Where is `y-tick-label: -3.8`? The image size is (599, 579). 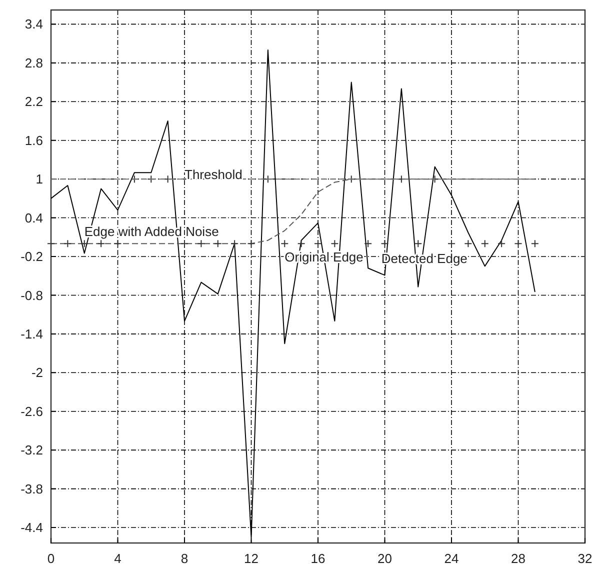 y-tick-label: -3.8 is located at coordinates (31, 488).